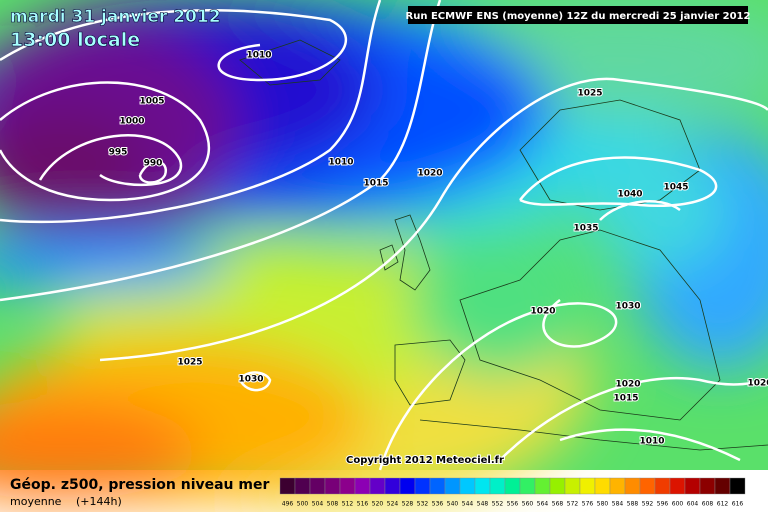  I want to click on legend-label: 568, so click(558, 504).